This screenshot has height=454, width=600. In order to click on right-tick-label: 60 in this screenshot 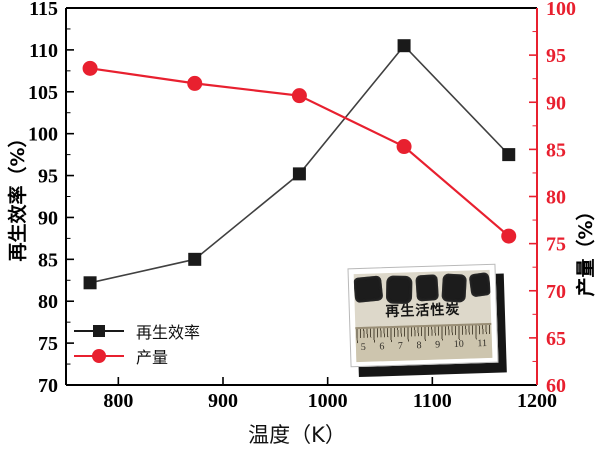, I will do `click(556, 386)`.